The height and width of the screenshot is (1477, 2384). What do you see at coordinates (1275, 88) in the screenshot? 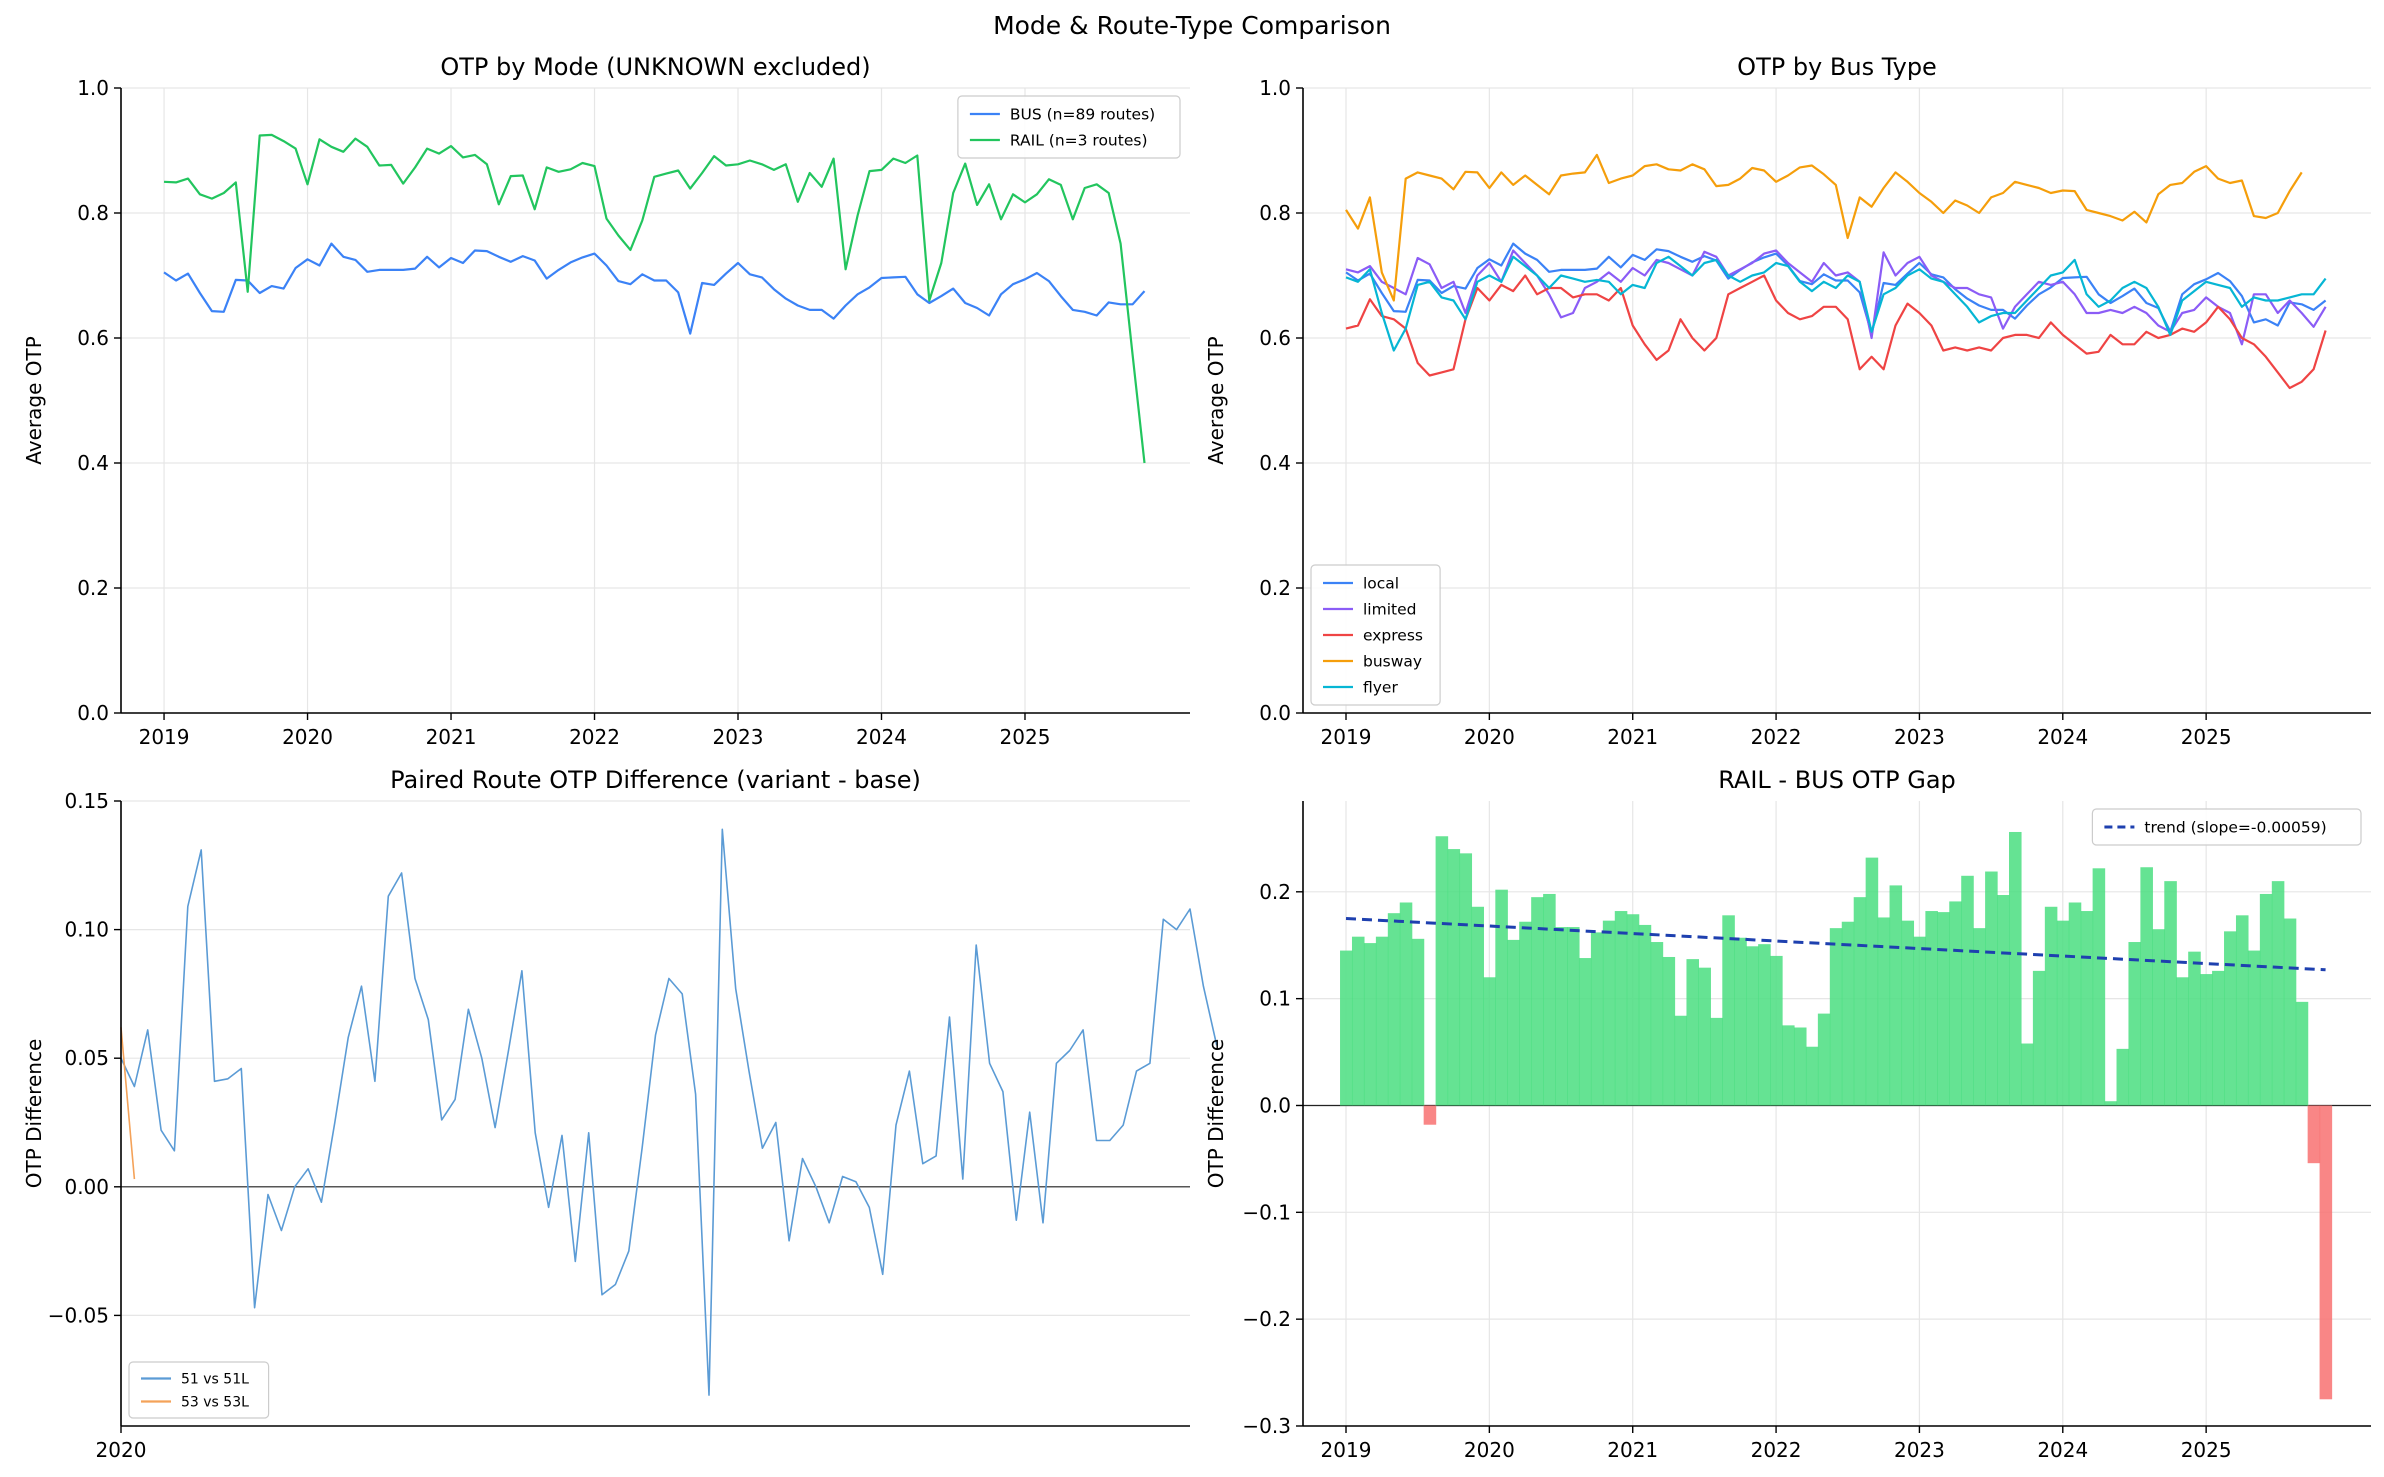
I see `y-tick-label: 1.0` at bounding box center [1275, 88].